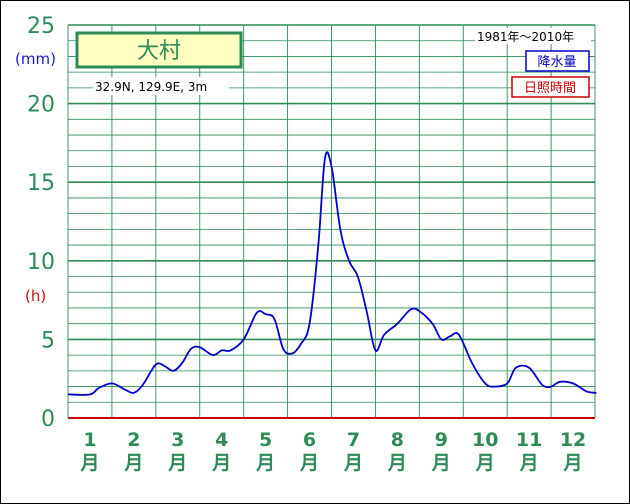 This screenshot has width=630, height=504. Describe the element at coordinates (525, 37) in the screenshot. I see `period-label: 1981年～2010年` at that location.